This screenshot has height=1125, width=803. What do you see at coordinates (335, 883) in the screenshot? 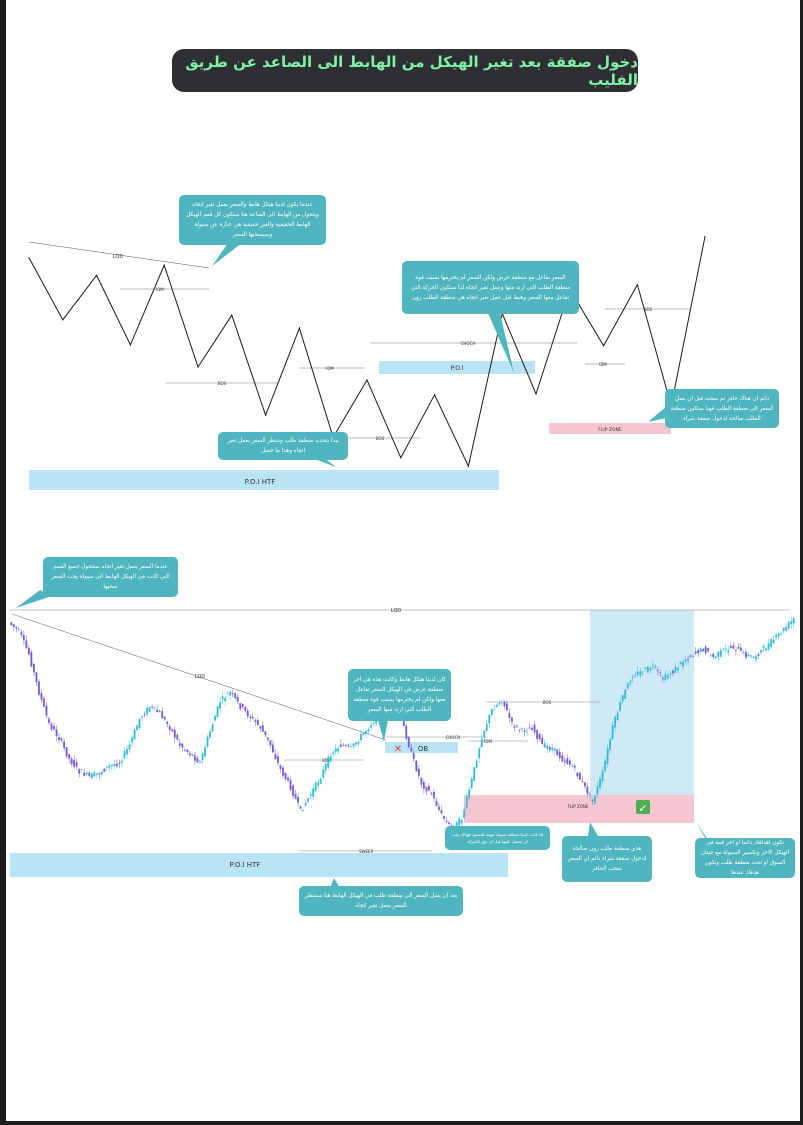
I see `callout-pointer-b6` at bounding box center [335, 883].